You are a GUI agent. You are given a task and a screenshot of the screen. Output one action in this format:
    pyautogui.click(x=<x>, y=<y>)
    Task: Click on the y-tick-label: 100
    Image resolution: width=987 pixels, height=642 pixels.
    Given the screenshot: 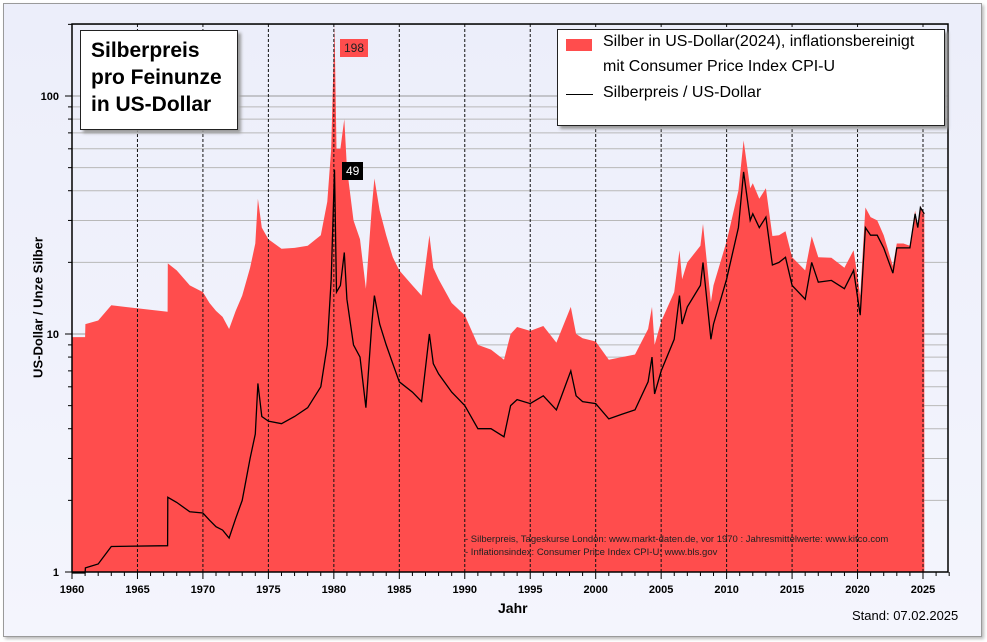 What is the action you would take?
    pyautogui.click(x=50, y=97)
    